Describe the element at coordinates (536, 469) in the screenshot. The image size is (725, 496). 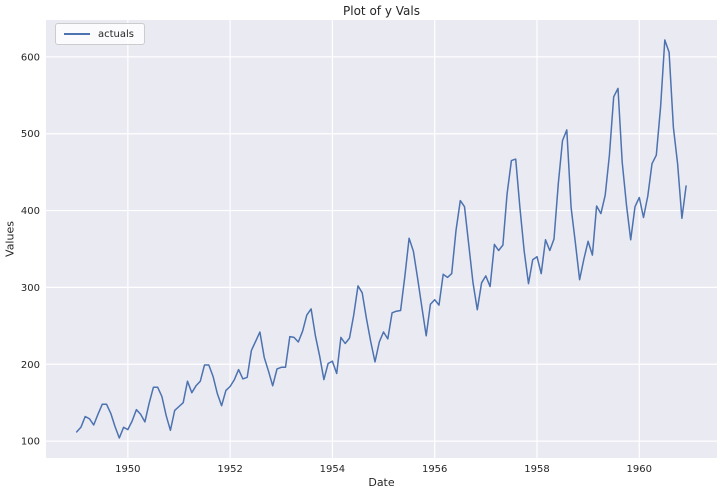
I see `x-tick-label: 1958` at that location.